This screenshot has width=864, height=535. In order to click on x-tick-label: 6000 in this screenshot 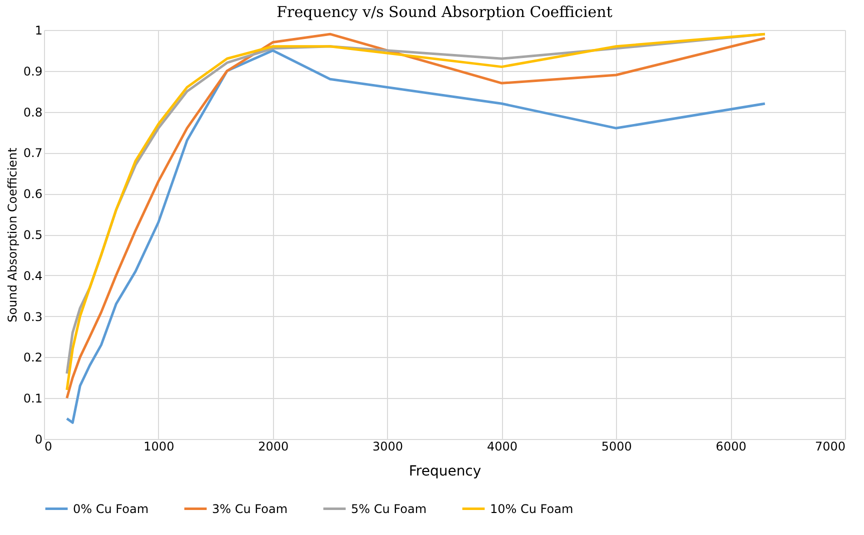, I will do `click(731, 447)`.